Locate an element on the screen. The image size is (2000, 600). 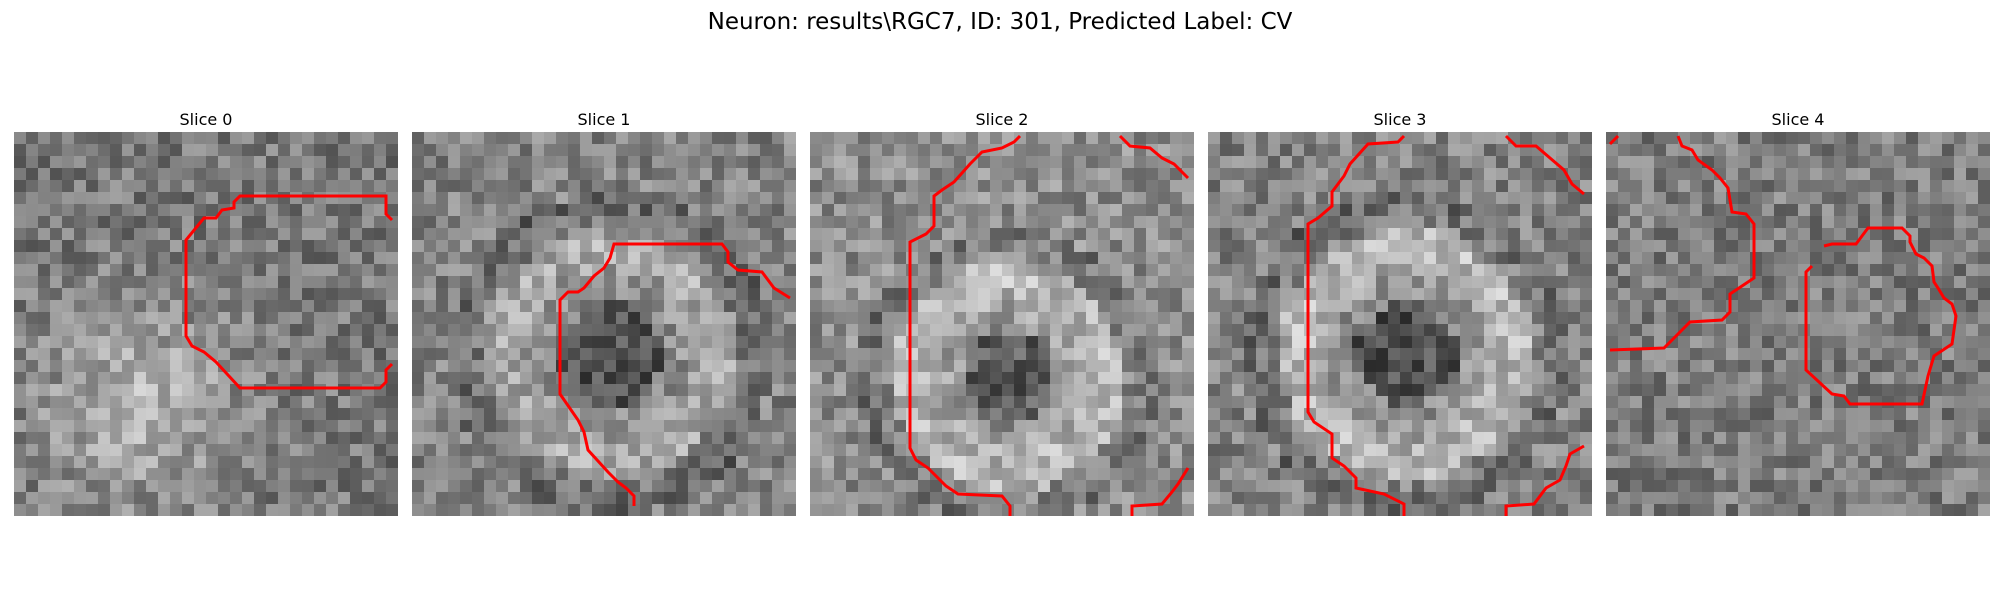
slice-panel-1: Slice 1 is located at coordinates (604, 312).